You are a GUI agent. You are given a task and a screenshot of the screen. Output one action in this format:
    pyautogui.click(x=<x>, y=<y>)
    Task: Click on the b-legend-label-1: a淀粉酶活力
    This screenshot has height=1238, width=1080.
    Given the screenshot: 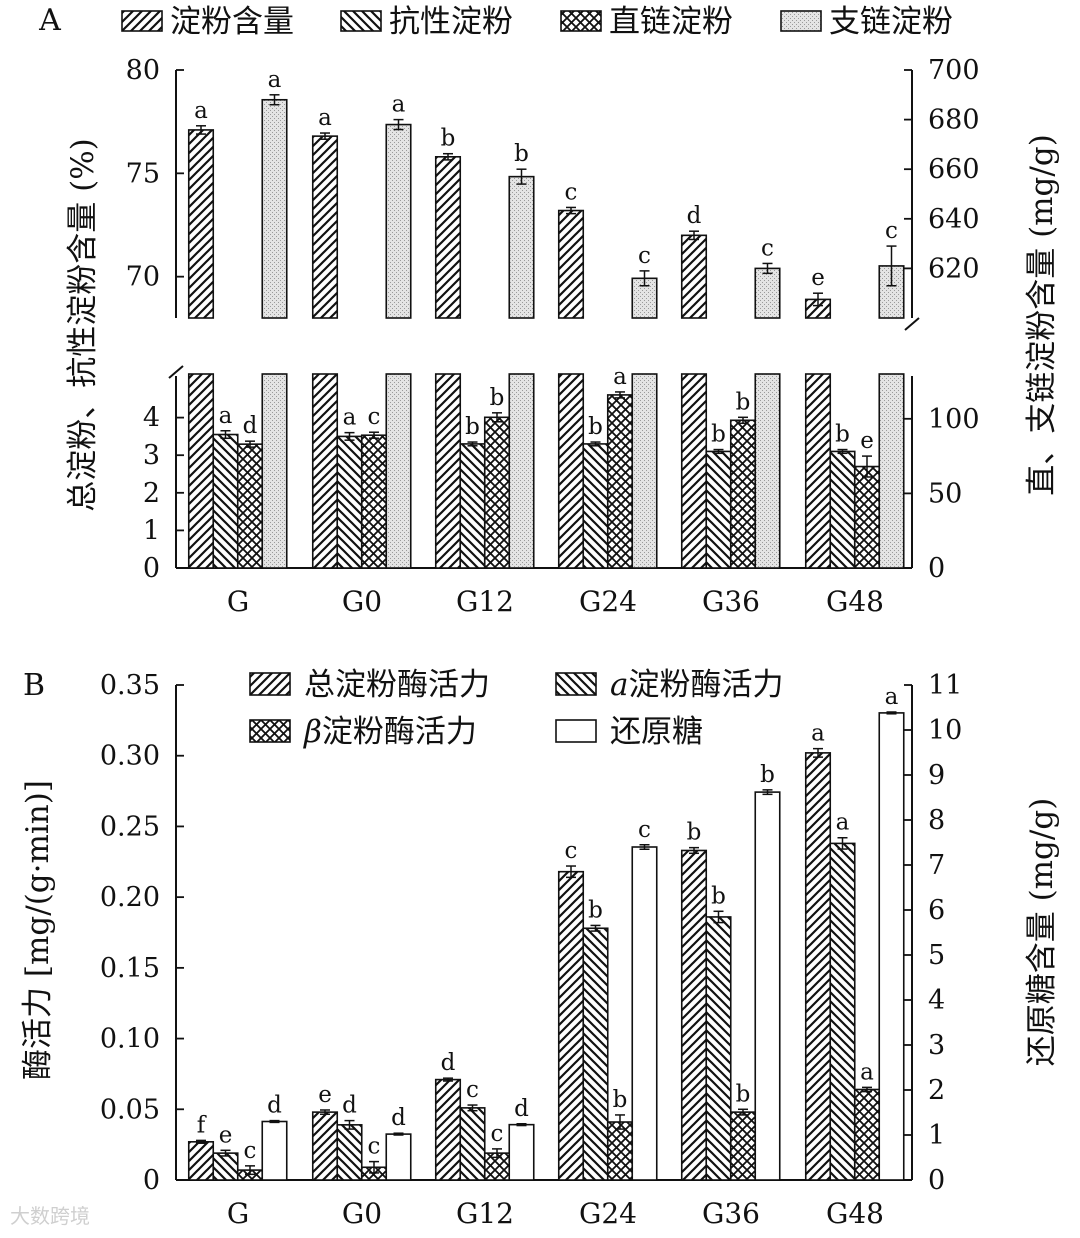 What is the action you would take?
    pyautogui.click(x=696, y=685)
    